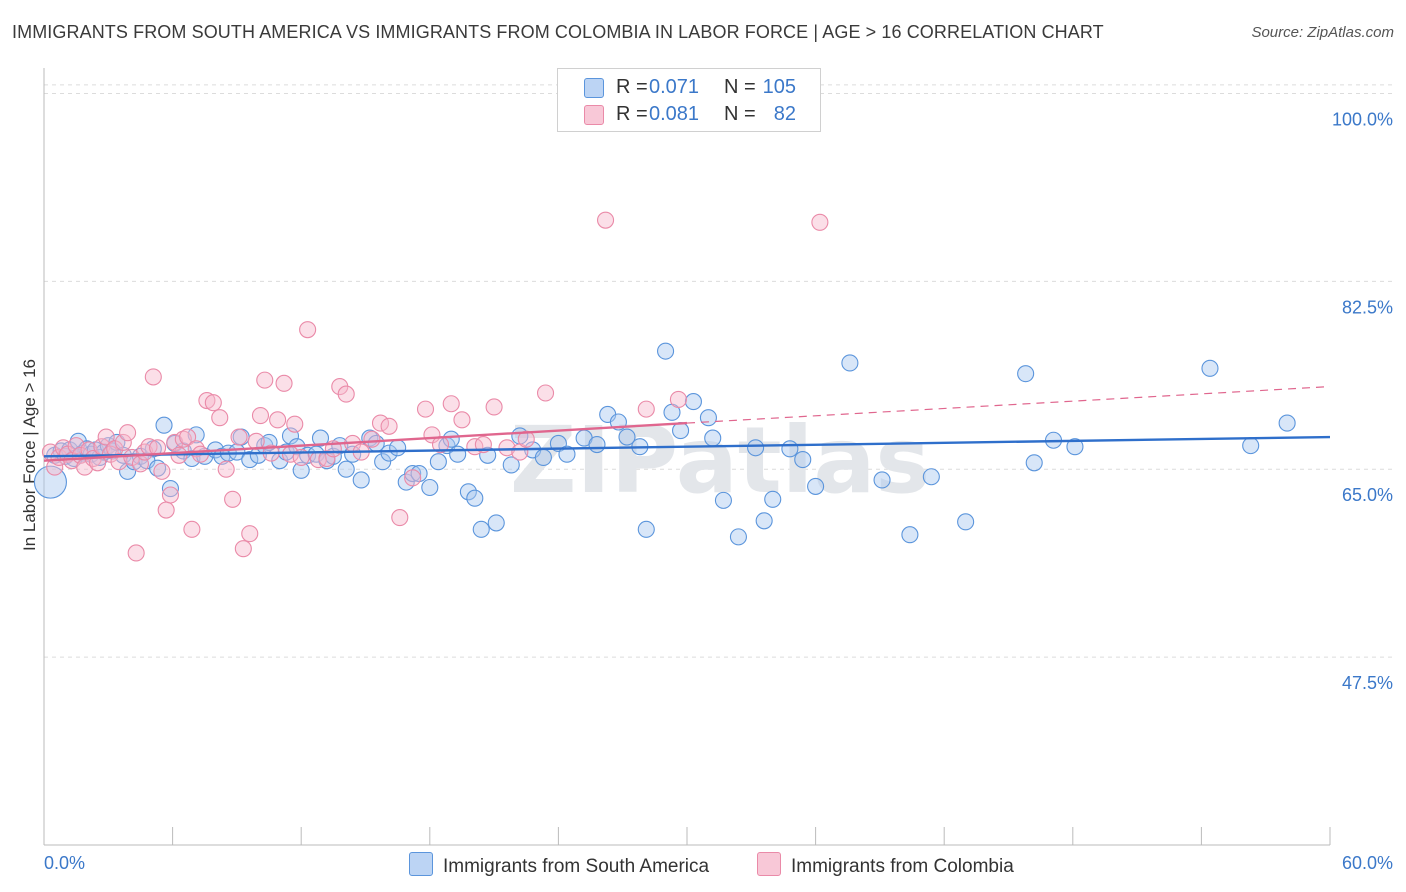 The image size is (1406, 892). What do you see at coordinates (718, 863) in the screenshot?
I see `x-tick-labels: 0.0% 60.0%` at bounding box center [718, 863].